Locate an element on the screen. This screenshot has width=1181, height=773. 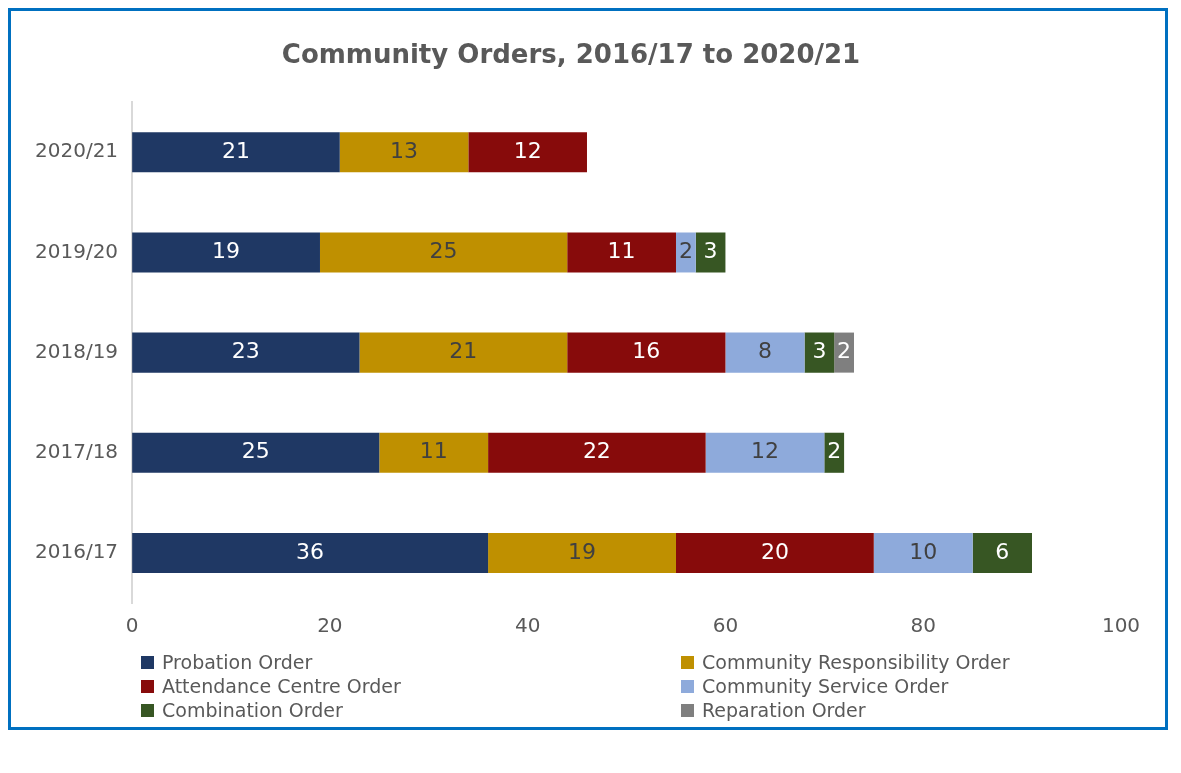
data-label: 23 is located at coordinates (245, 351).